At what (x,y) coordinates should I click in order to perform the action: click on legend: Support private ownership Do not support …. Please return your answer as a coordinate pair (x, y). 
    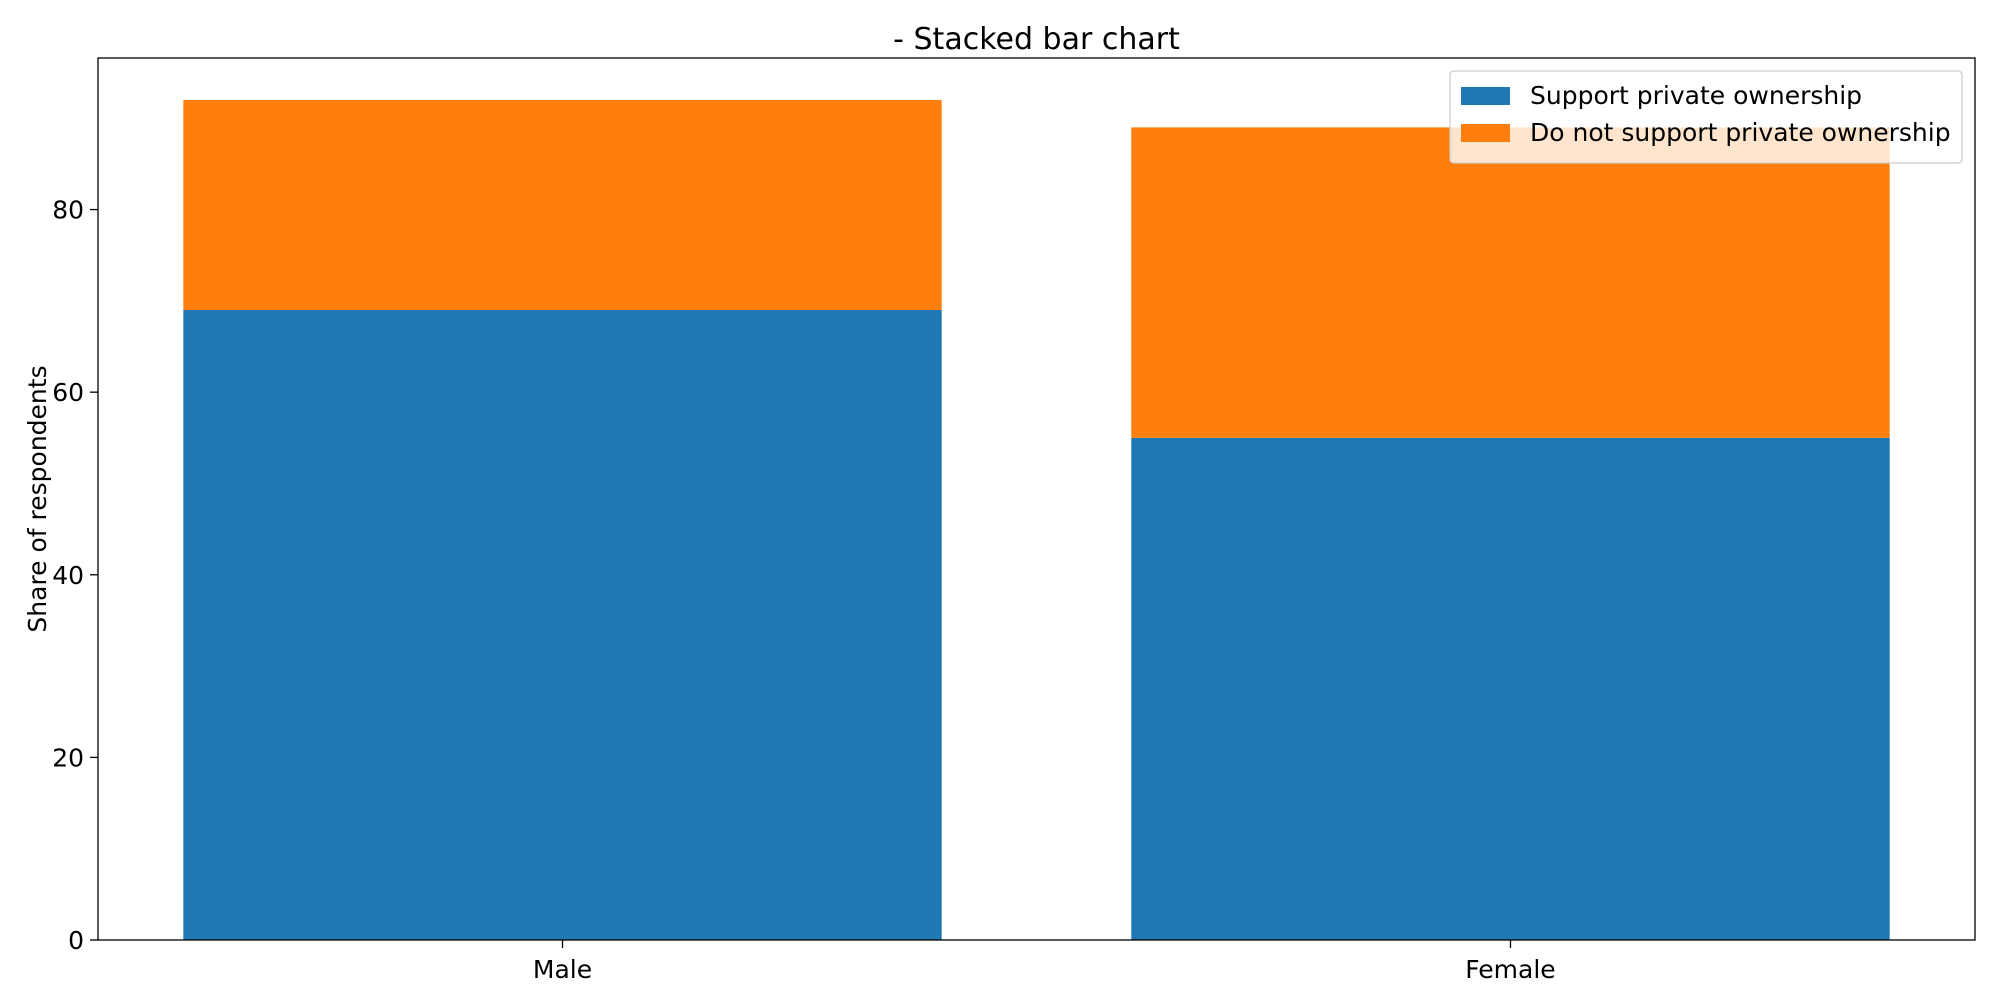
    Looking at the image, I should click on (1706, 117).